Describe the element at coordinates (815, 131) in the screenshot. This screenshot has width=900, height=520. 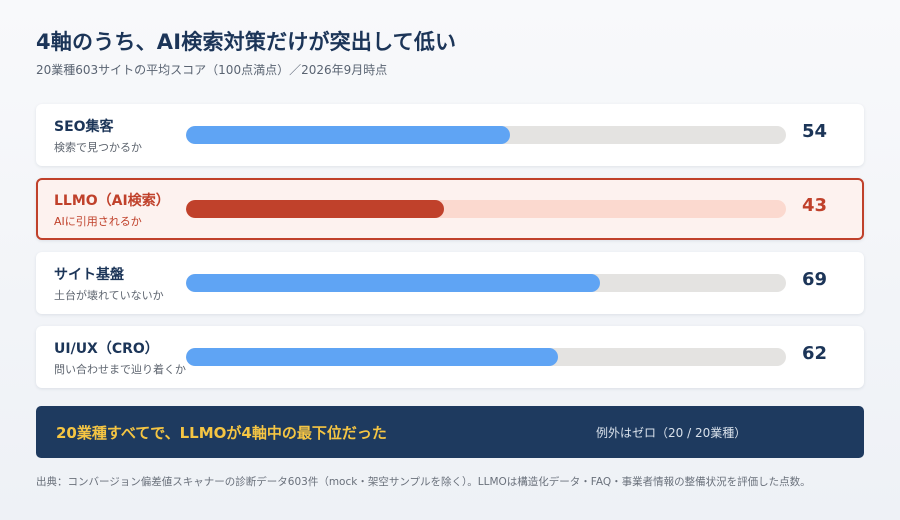
I see `value-label: 54` at that location.